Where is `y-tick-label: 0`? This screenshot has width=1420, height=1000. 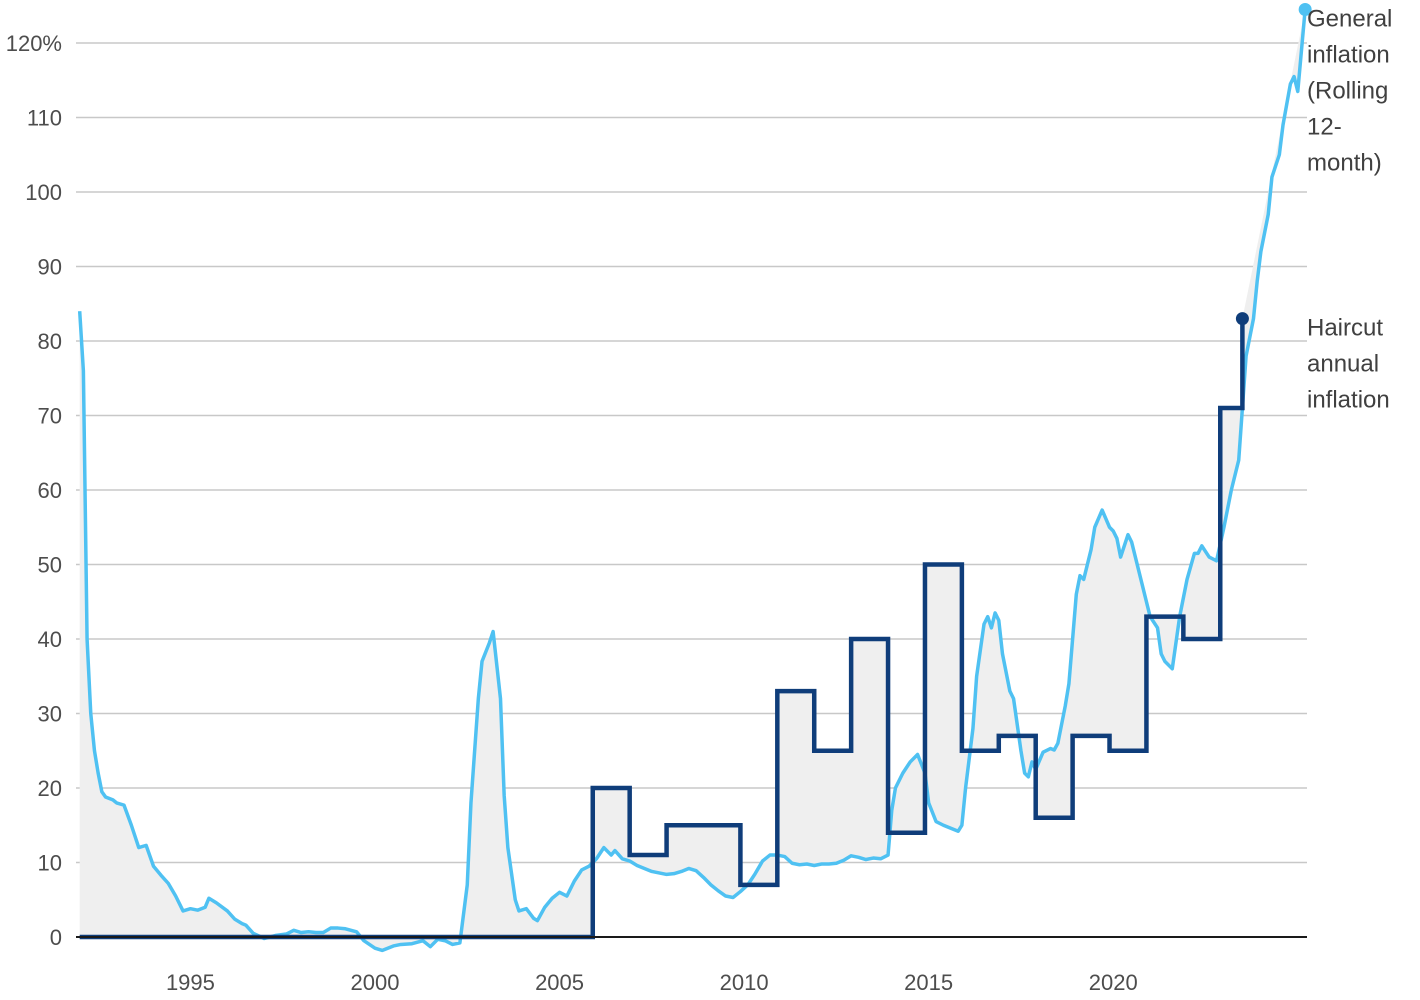 y-tick-label: 0 is located at coordinates (56, 937).